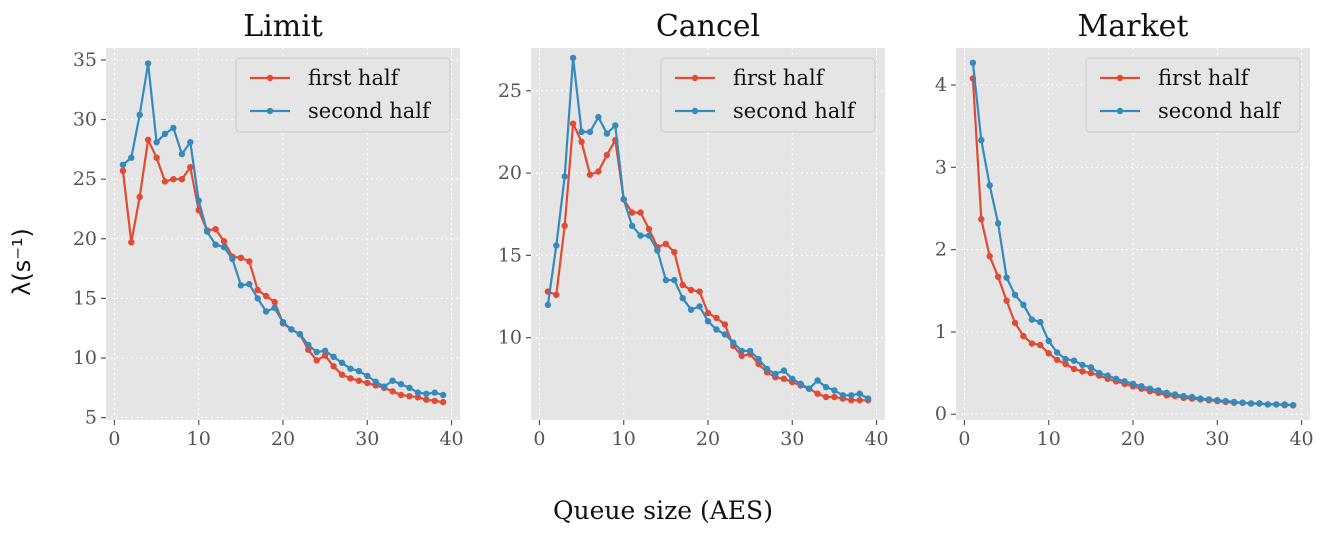  Describe the element at coordinates (624, 439) in the screenshot. I see `x-tick-label: 10` at that location.